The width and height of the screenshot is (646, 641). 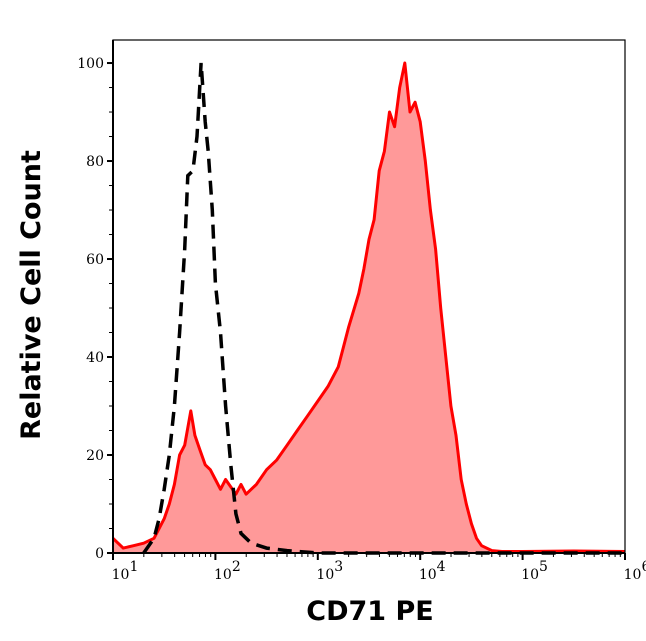 What do you see at coordinates (236, 567) in the screenshot?
I see `tick-exponent: 2` at bounding box center [236, 567].